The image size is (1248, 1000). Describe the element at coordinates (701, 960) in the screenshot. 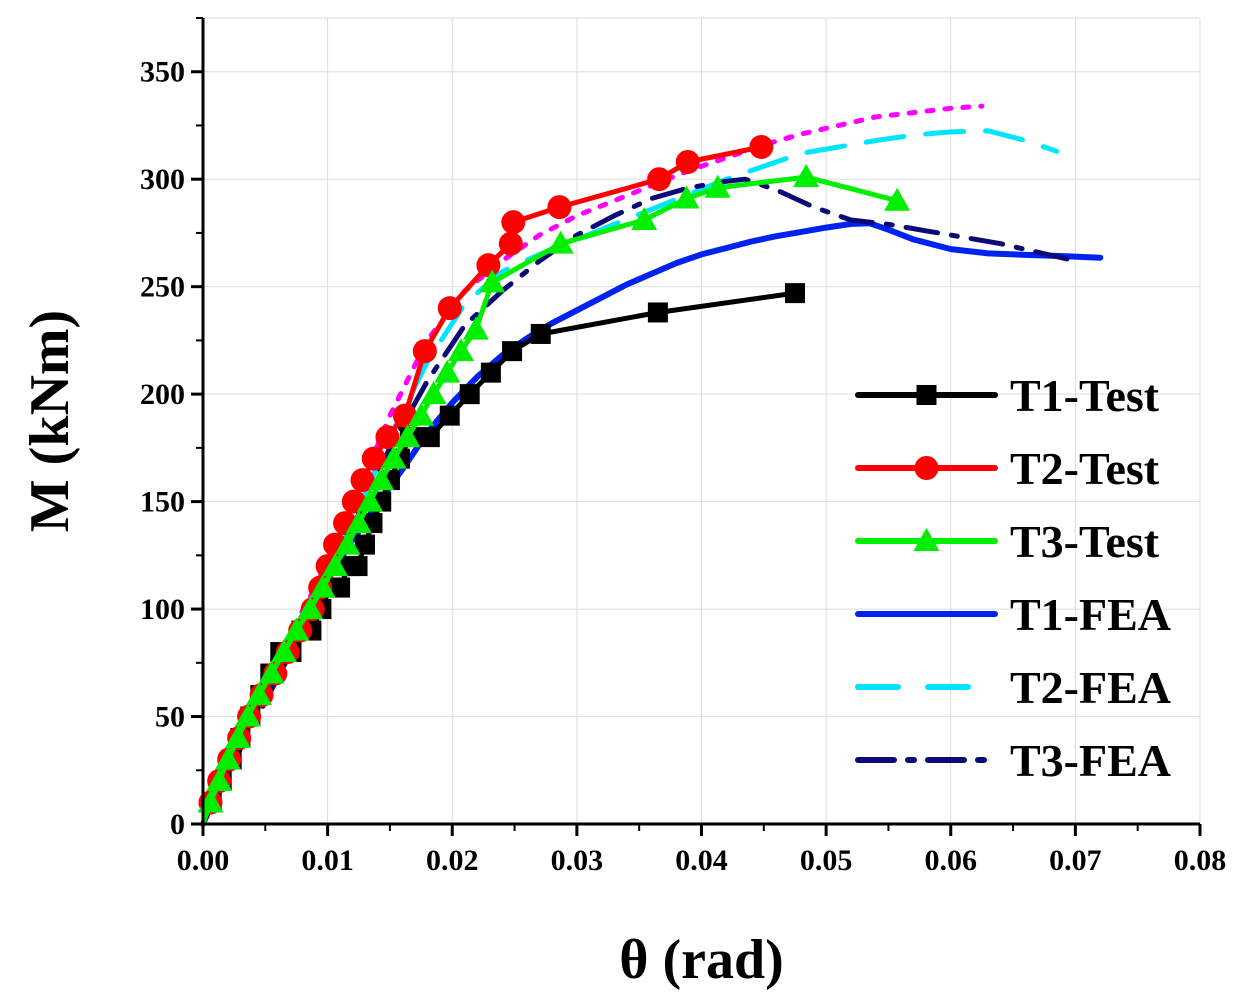

I see `x-axis-title: θ (rad)` at that location.